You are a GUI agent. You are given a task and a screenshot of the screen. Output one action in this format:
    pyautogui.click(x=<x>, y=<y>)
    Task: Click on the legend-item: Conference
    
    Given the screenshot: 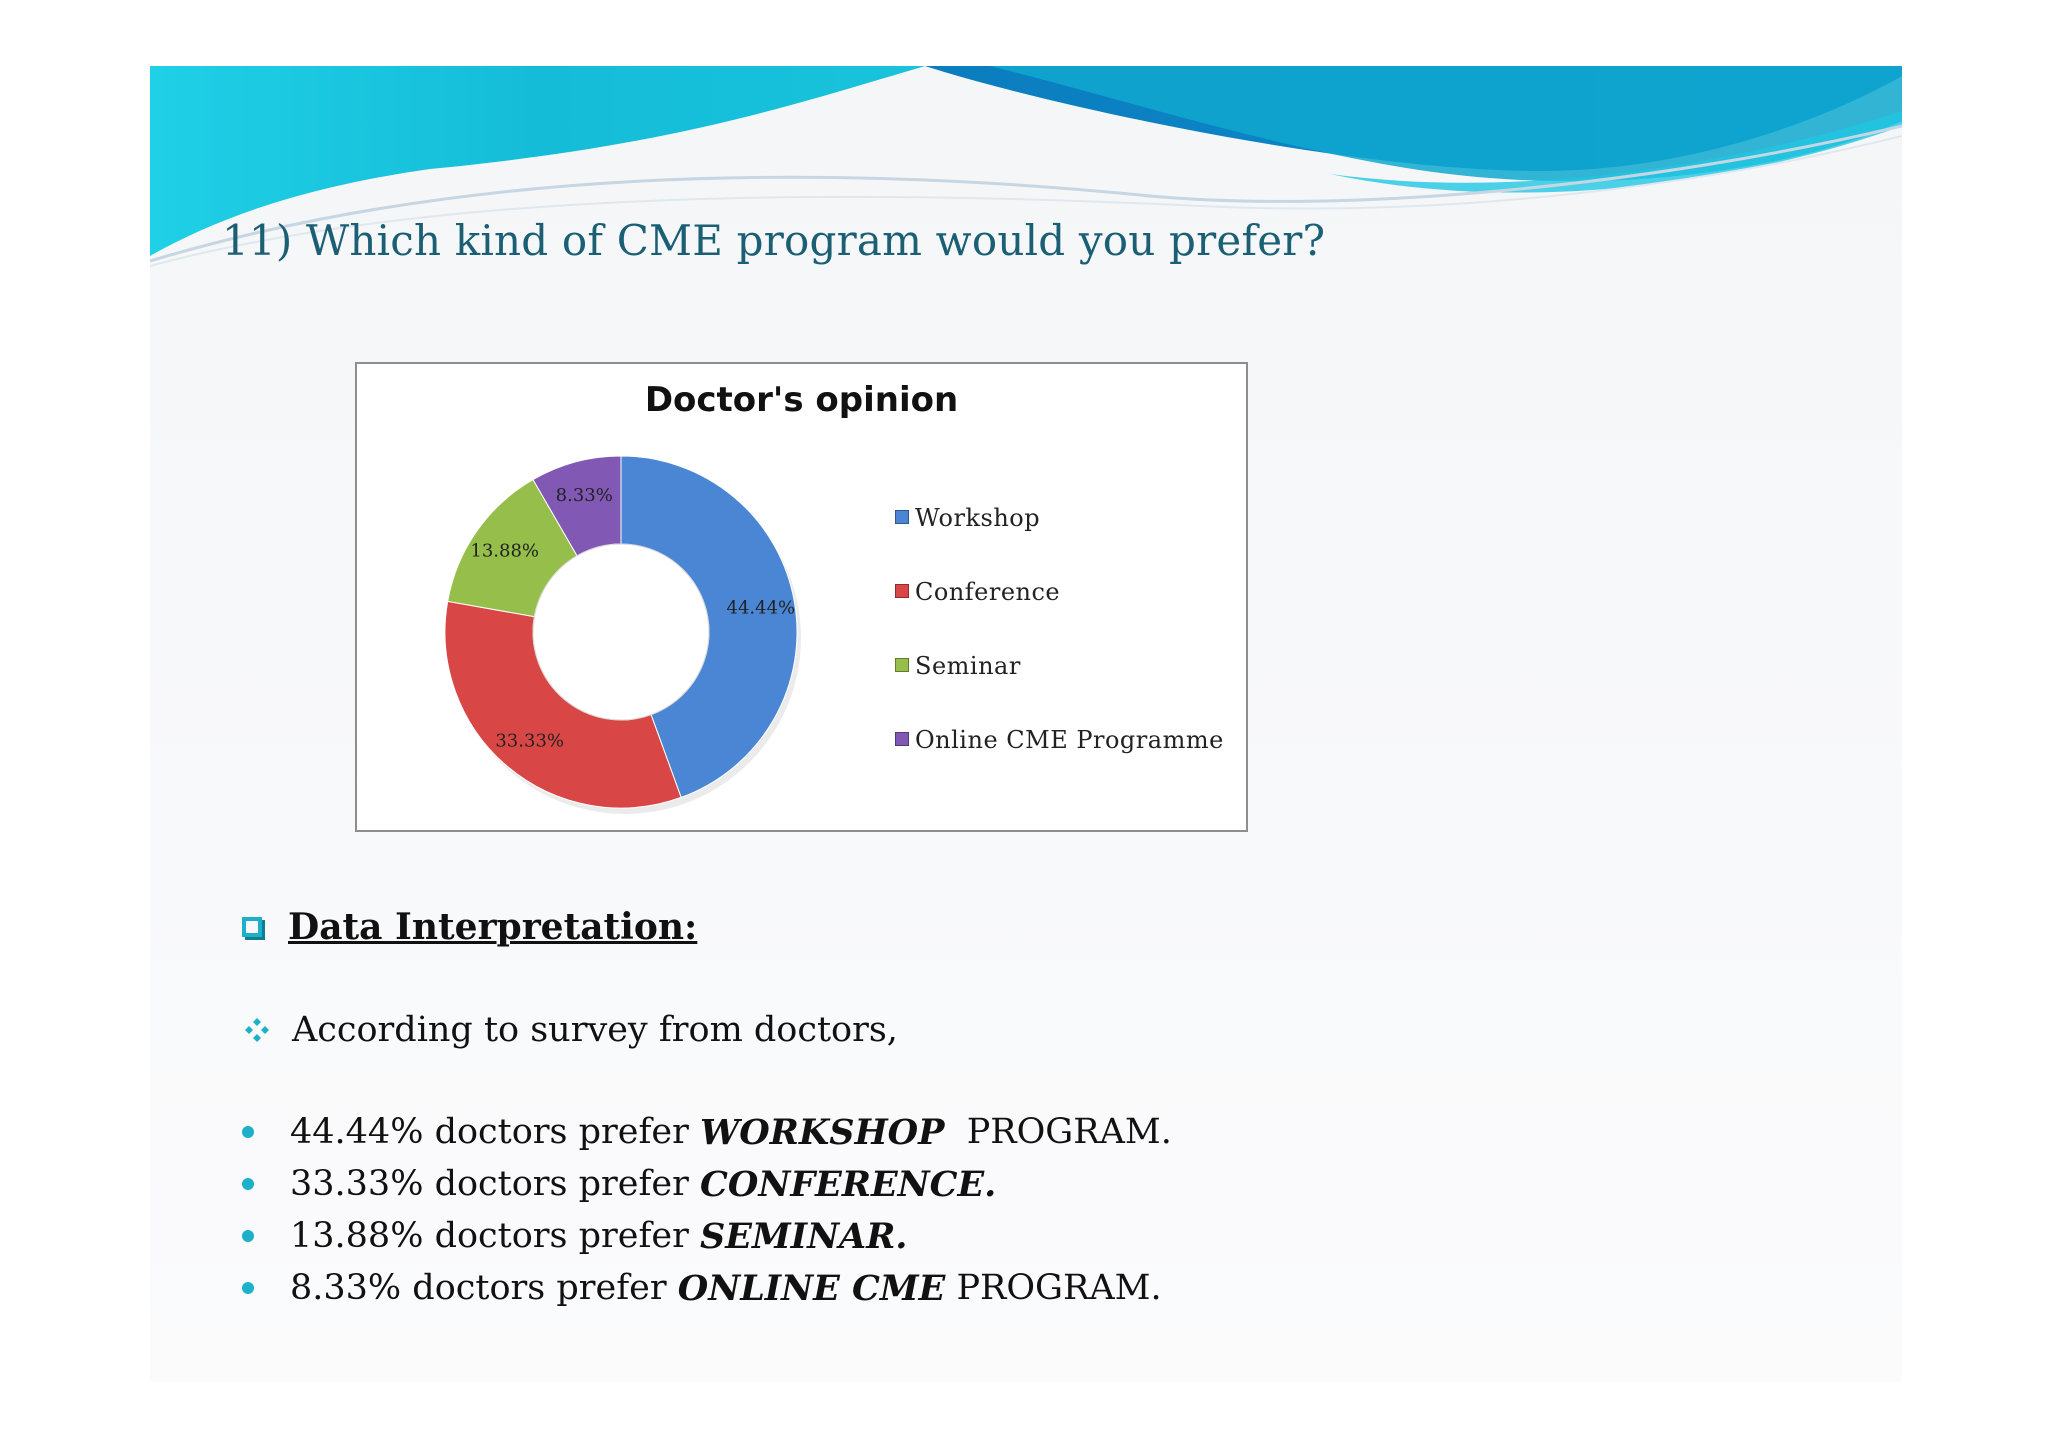 What is the action you would take?
    pyautogui.click(x=1059, y=615)
    